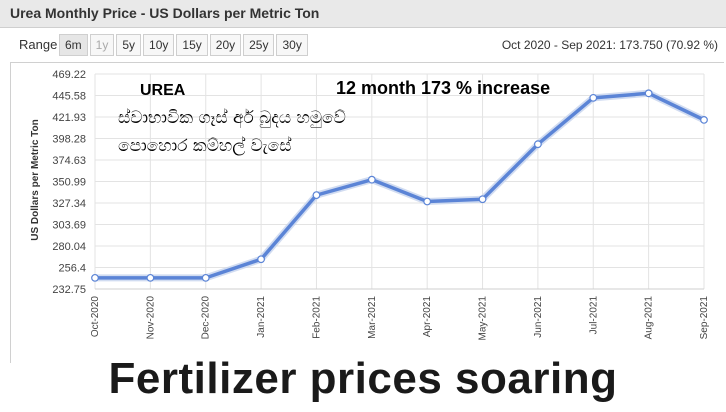 This screenshot has width=726, height=412. I want to click on x-tick-label: Jul-2021, so click(593, 315).